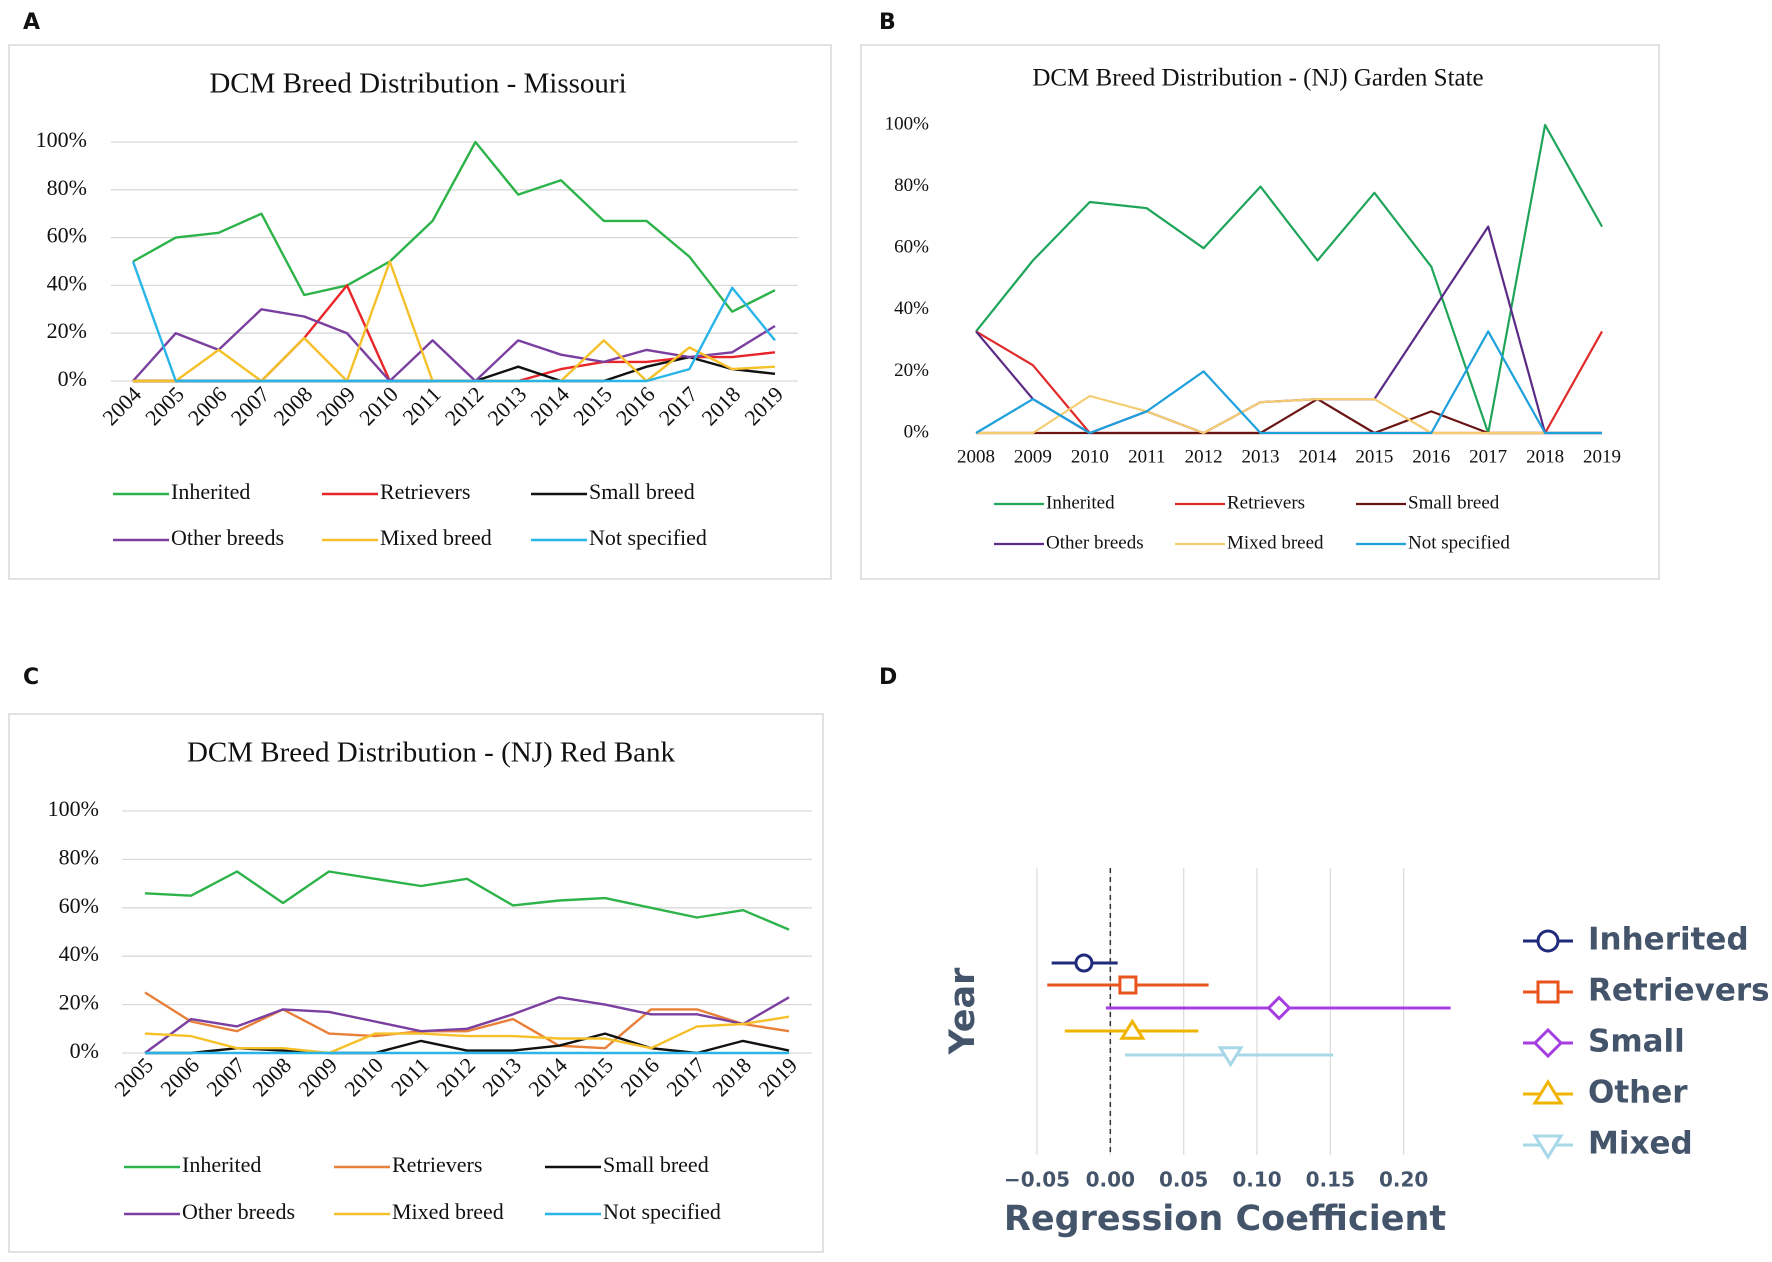 The width and height of the screenshot is (1772, 1262). I want to click on y-tick-label: 80%, so click(911, 185).